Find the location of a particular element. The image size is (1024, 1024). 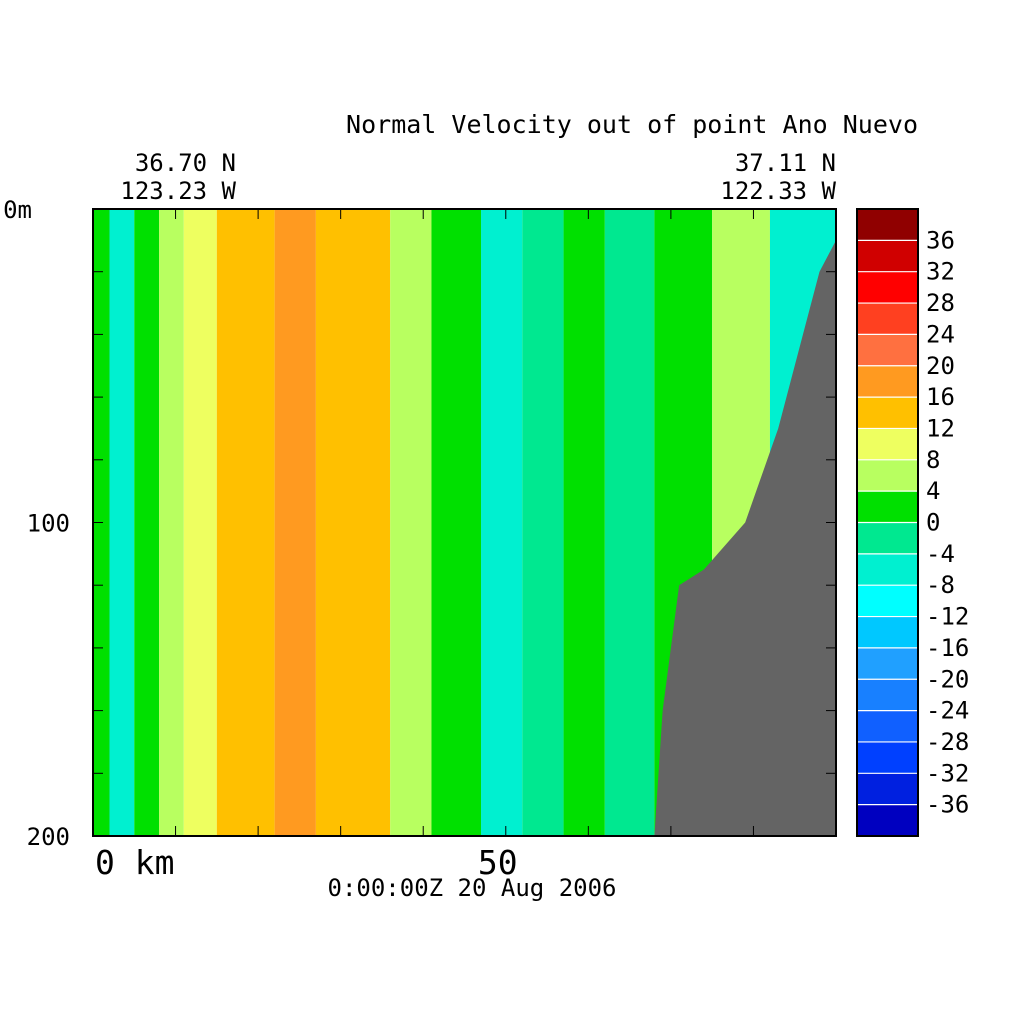

colorbar-label: -8 is located at coordinates (940, 585).